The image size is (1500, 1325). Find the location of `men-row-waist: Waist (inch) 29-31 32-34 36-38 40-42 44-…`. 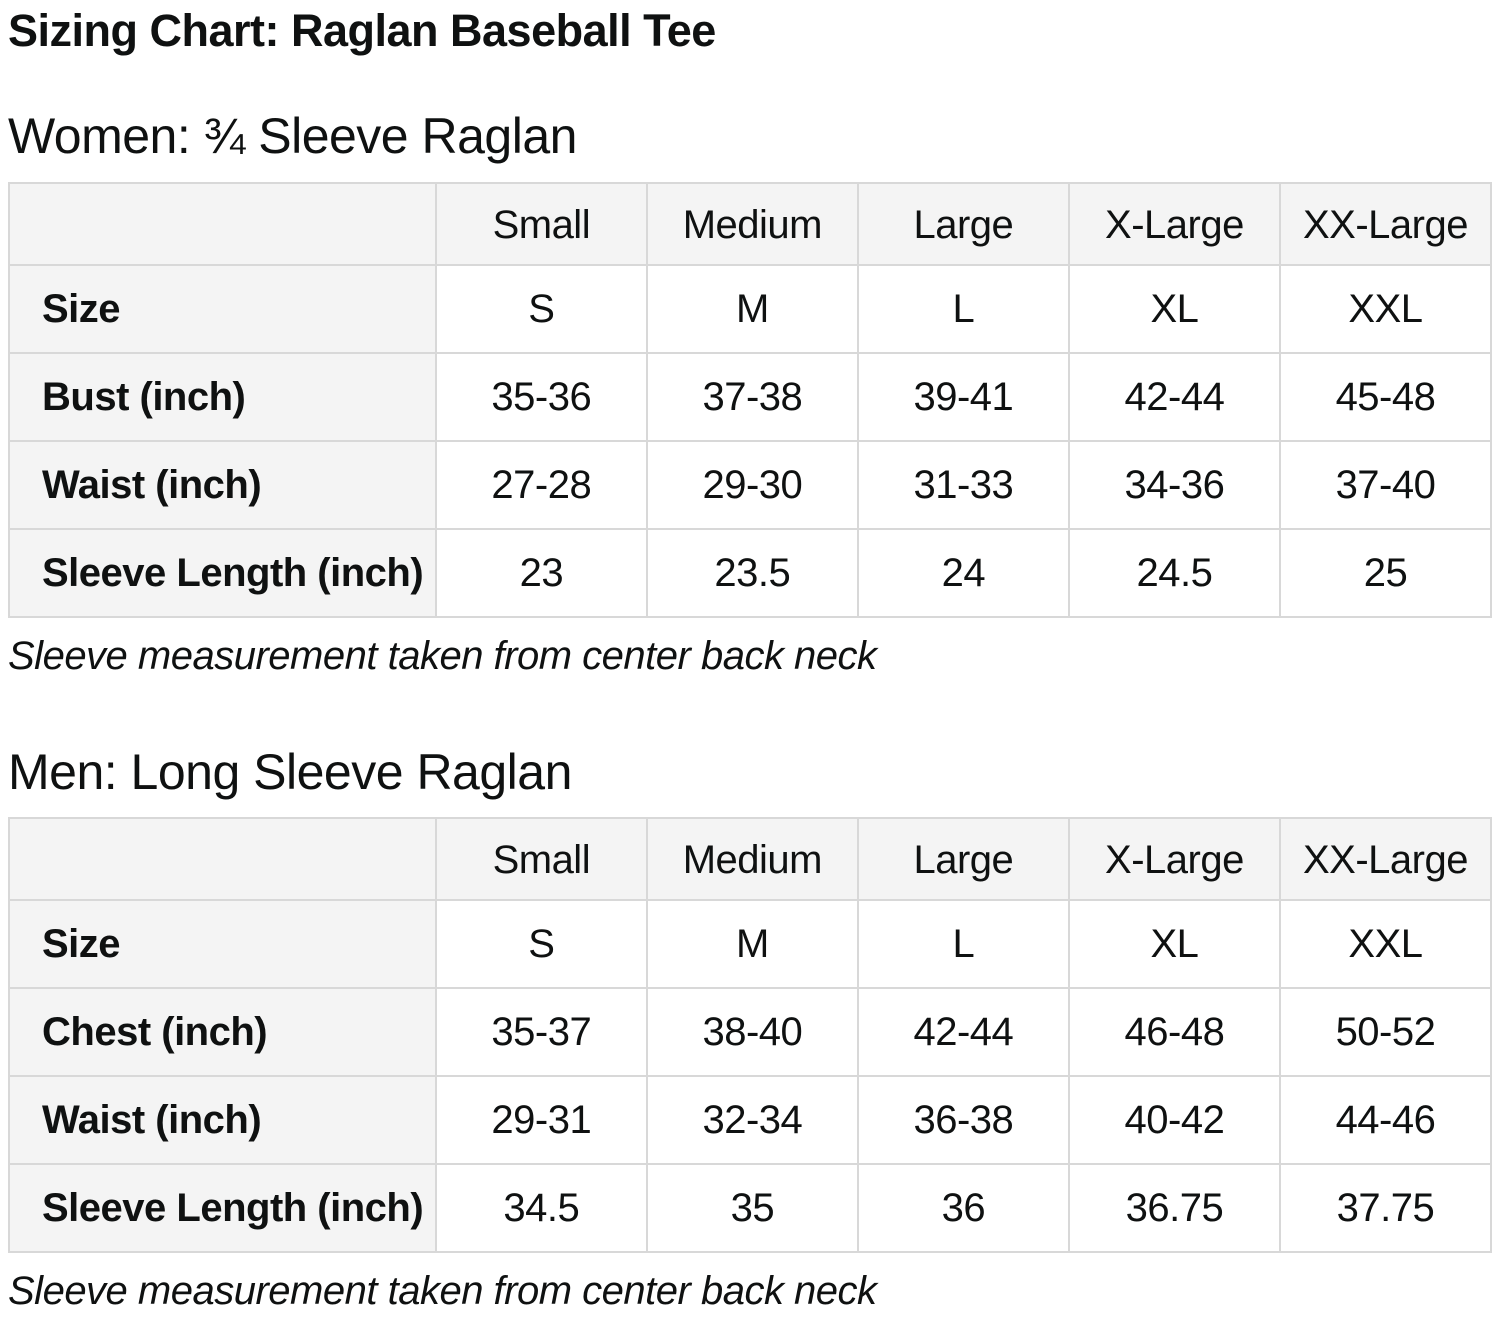

men-row-waist: Waist (inch) 29-31 32-34 36-38 40-42 44-… is located at coordinates (750, 1120).